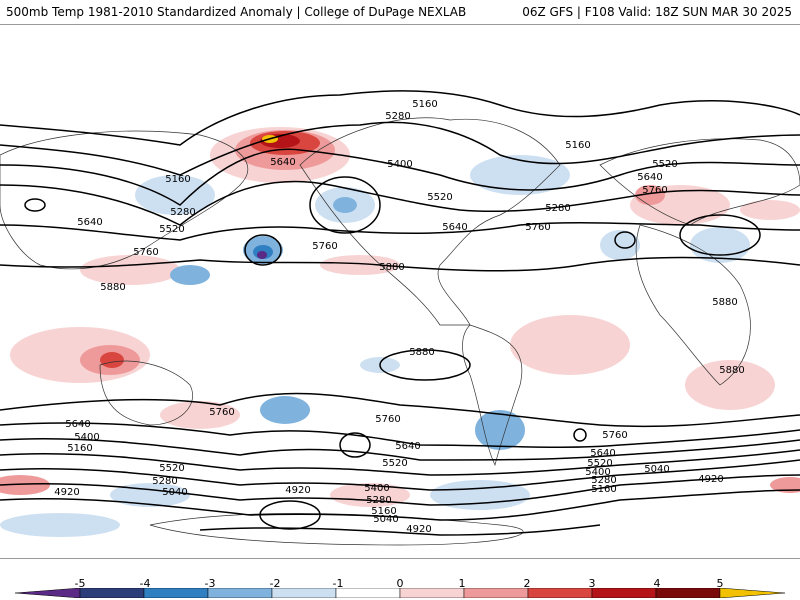  I want to click on tick-label: 1, so click(462, 583).